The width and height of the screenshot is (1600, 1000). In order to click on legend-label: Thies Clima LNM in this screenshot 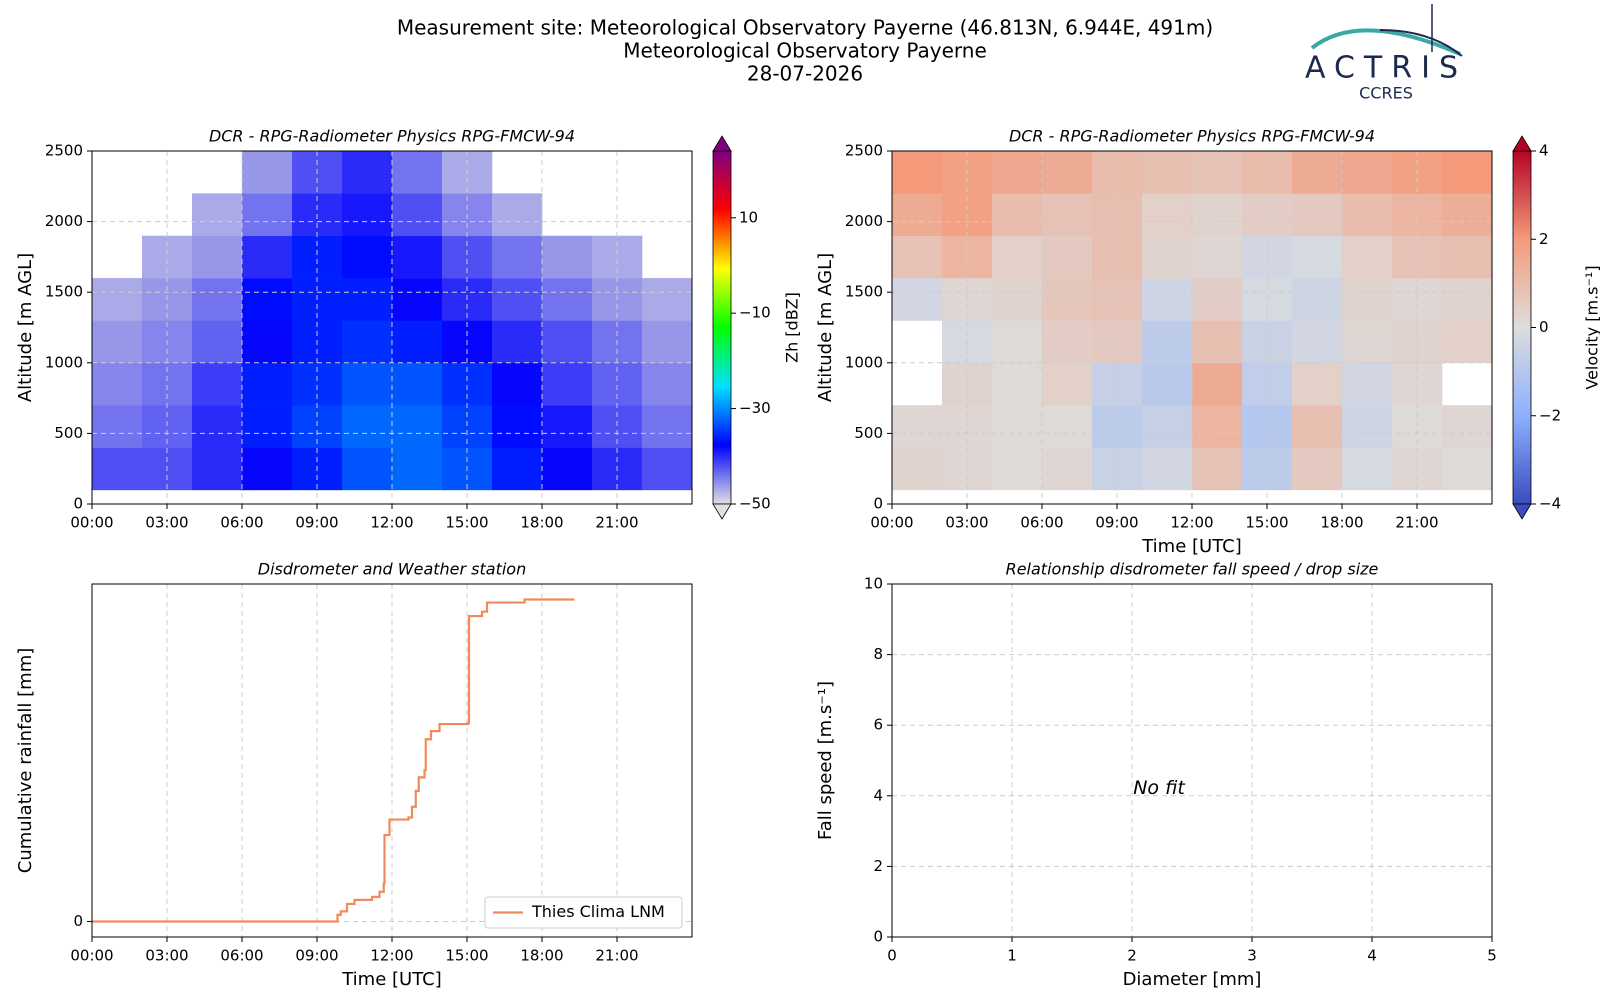, I will do `click(598, 911)`.